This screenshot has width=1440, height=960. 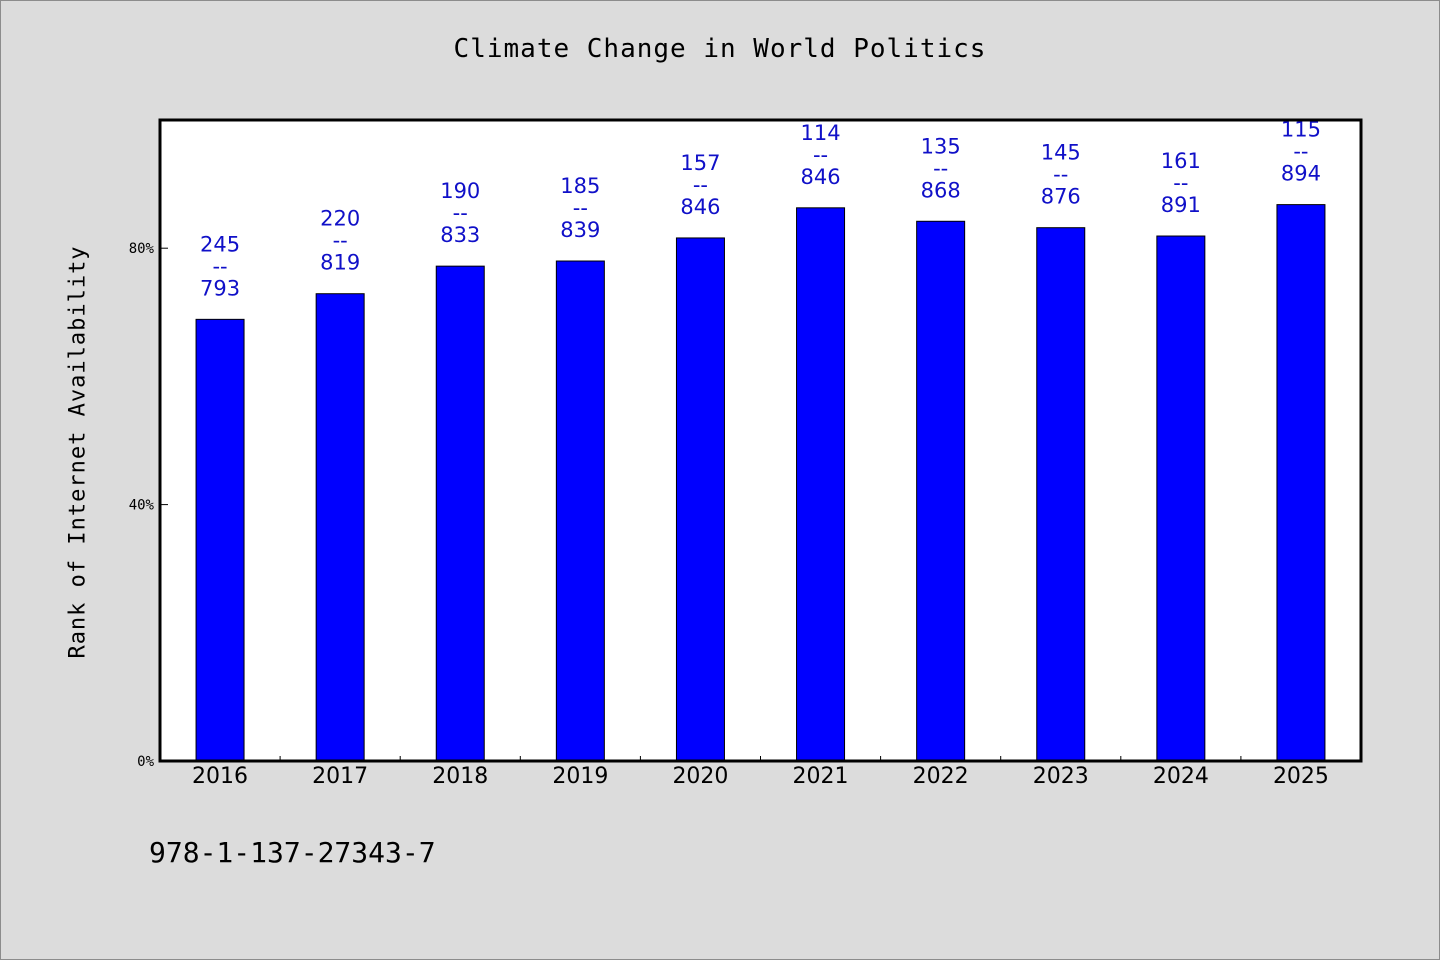 What do you see at coordinates (1181, 776) in the screenshot?
I see `x-tick-label: 2024` at bounding box center [1181, 776].